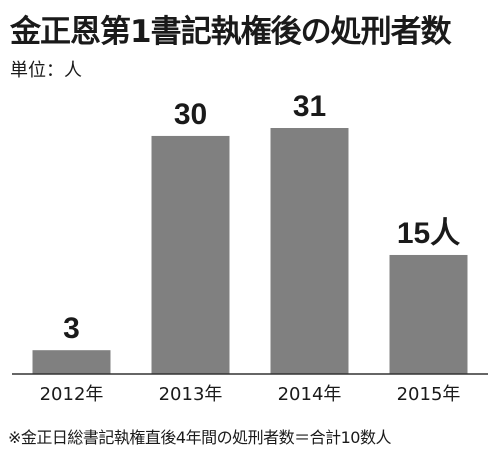 This screenshot has height=451, width=500. Describe the element at coordinates (71, 362) in the screenshot. I see `bar-2012年` at that location.